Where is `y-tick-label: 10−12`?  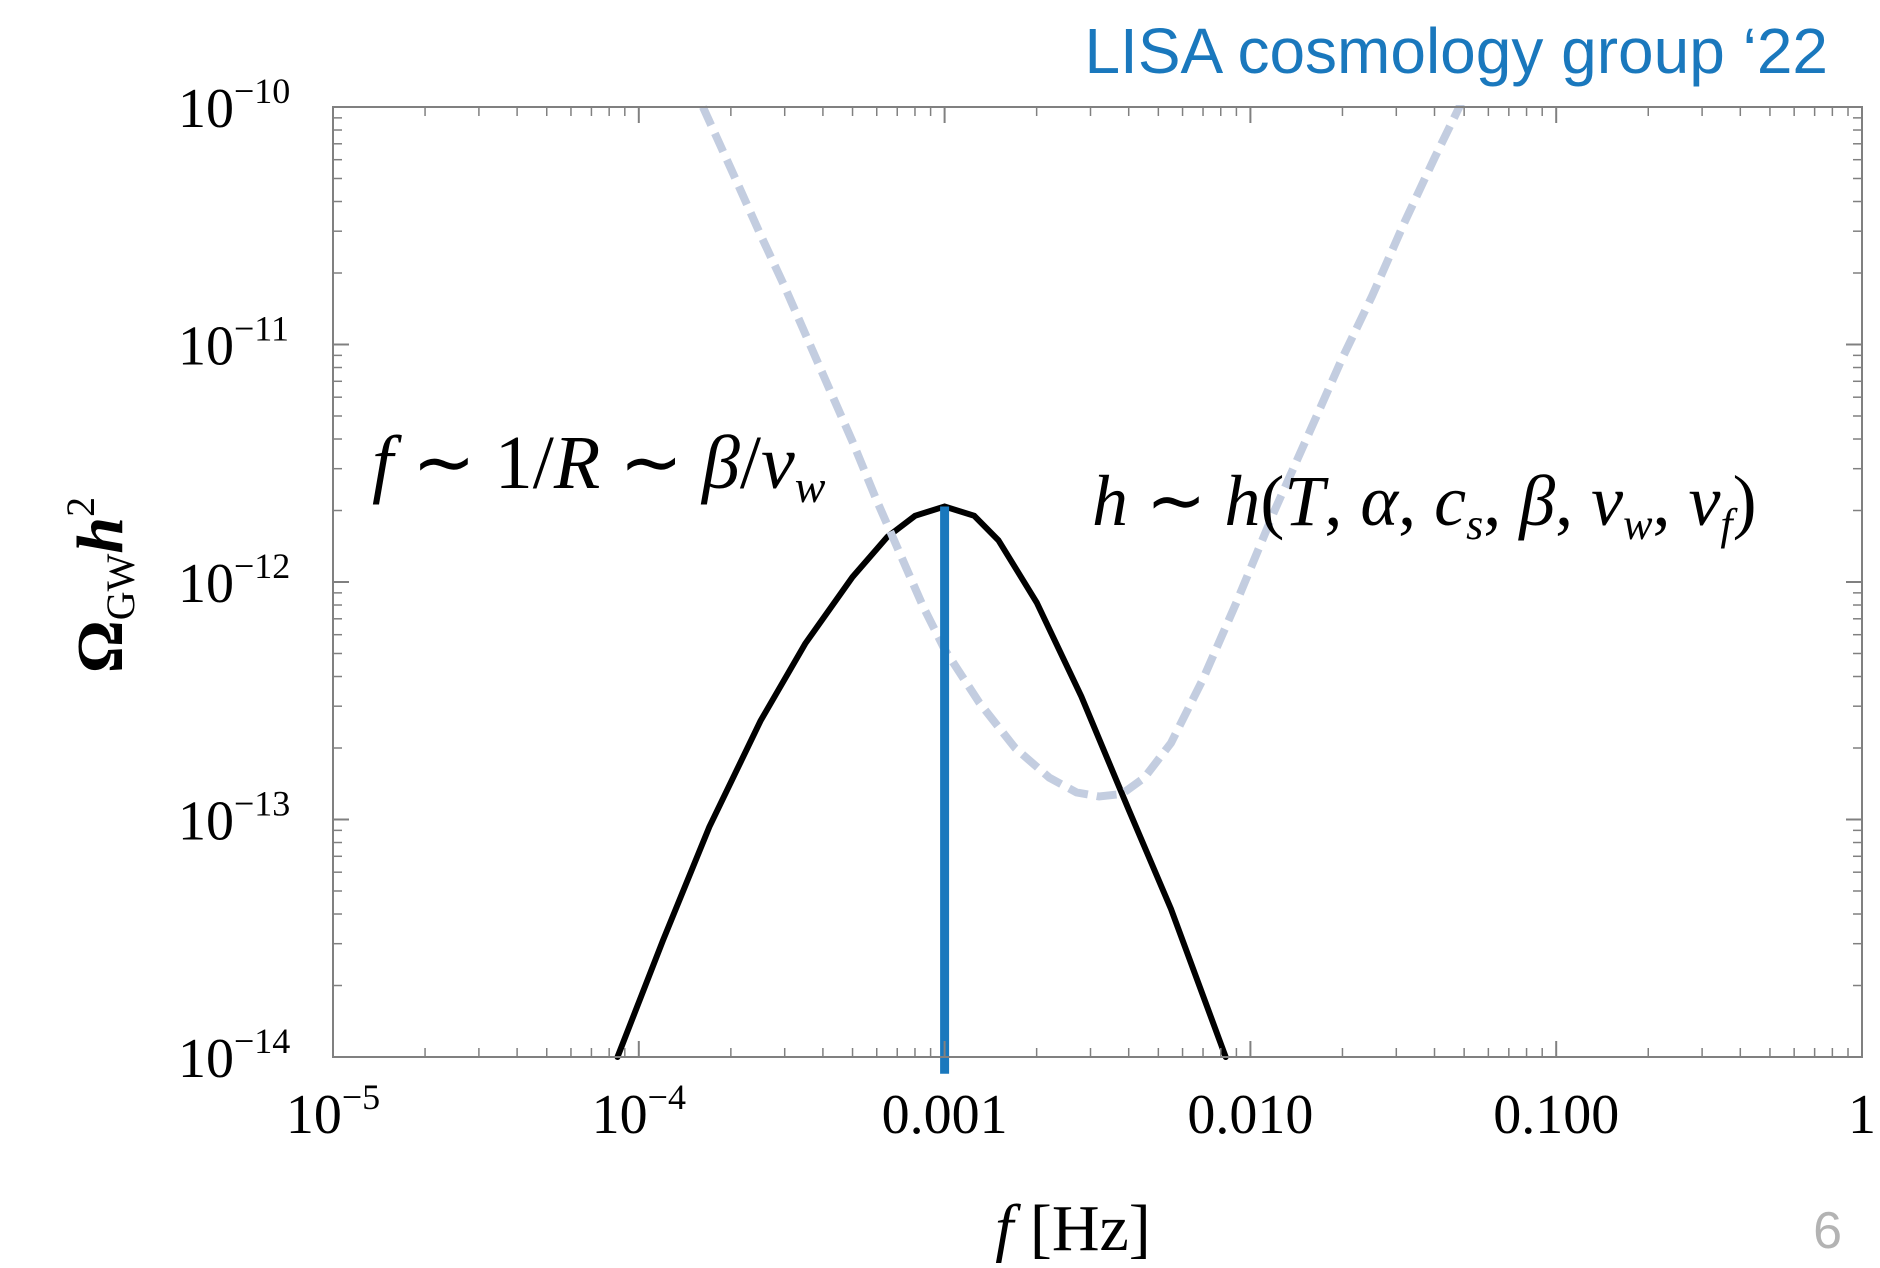 y-tick-label: 10−12 is located at coordinates (234, 580).